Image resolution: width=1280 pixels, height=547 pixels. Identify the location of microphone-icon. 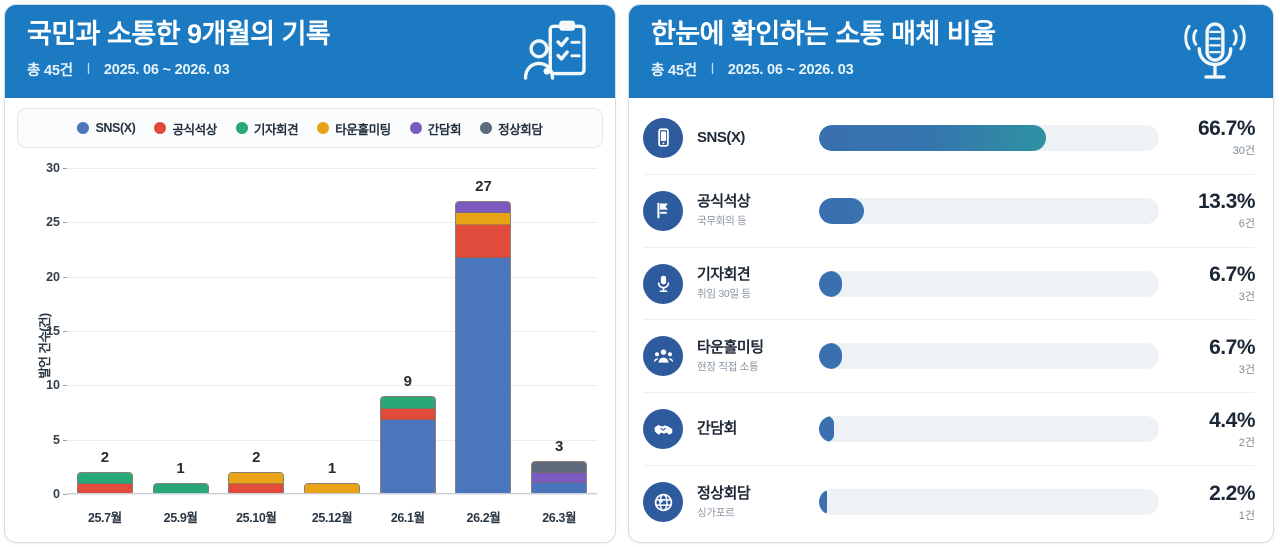
(1215, 50).